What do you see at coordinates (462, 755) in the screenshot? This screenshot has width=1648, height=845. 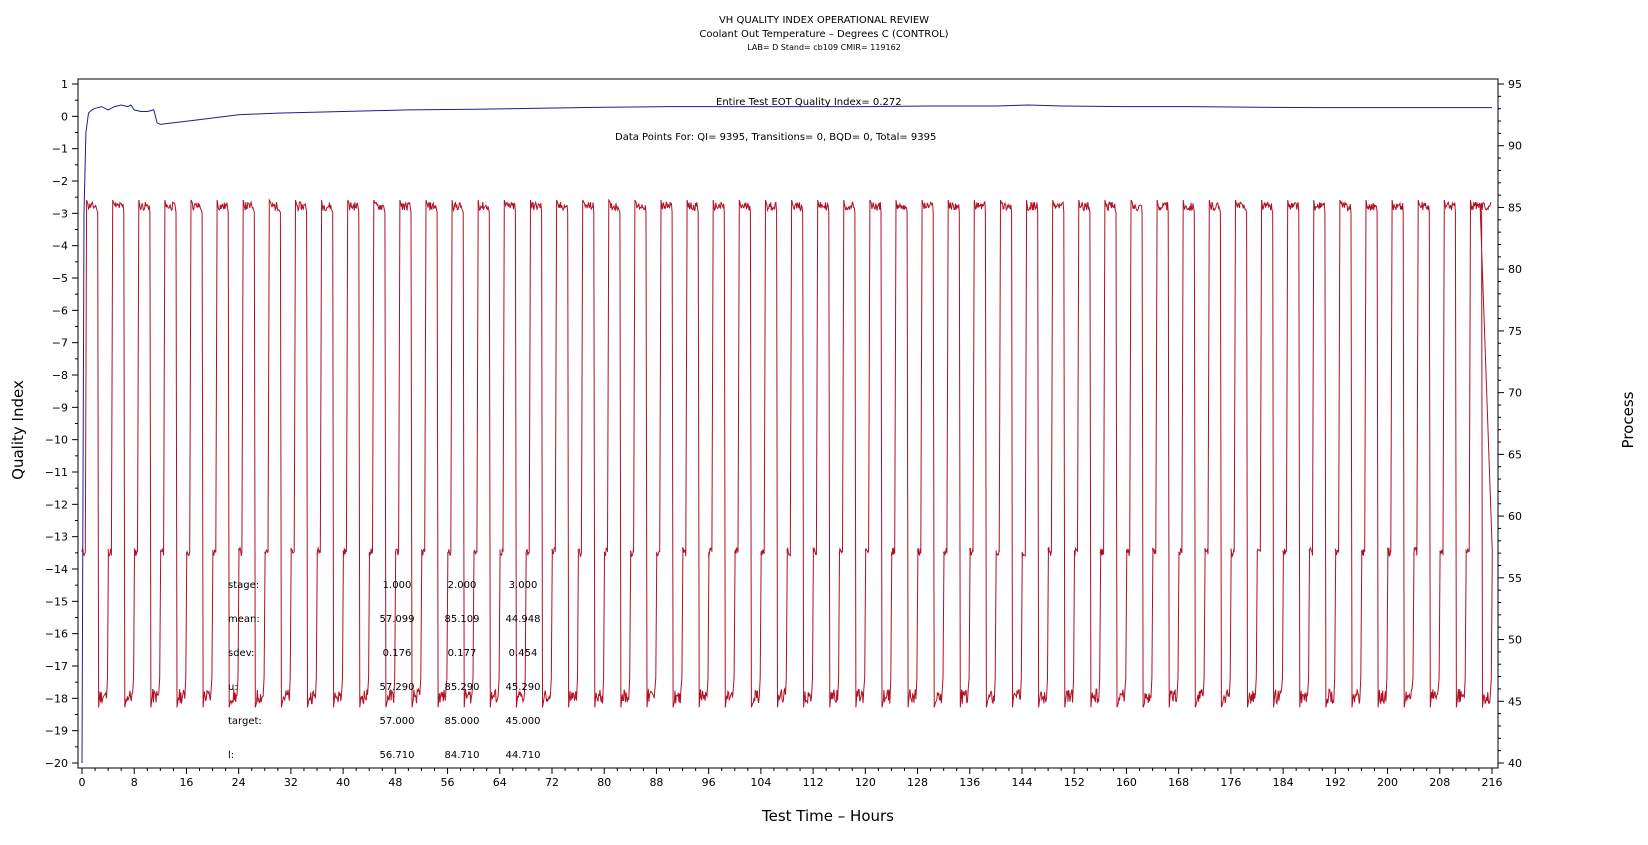 I see `stats-cell: 84.710` at bounding box center [462, 755].